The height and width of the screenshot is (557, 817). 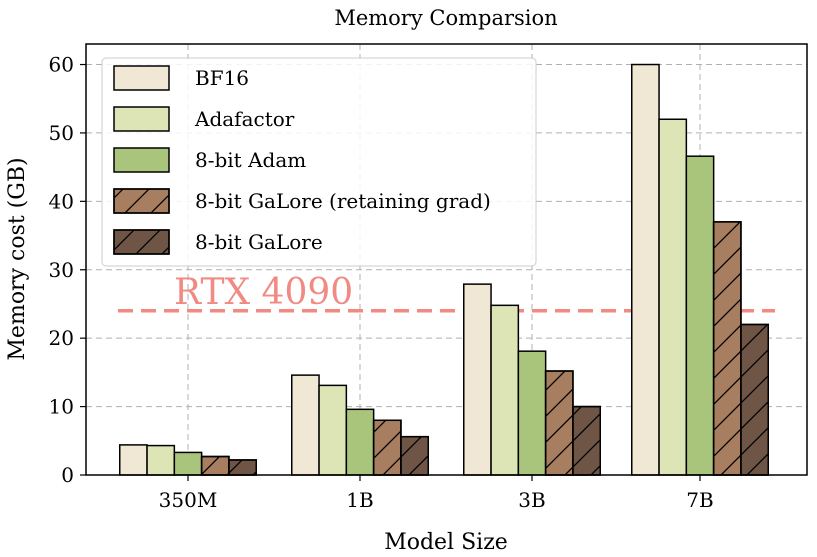 What do you see at coordinates (700, 315) in the screenshot?
I see `bar-8-bit-adam-7b` at bounding box center [700, 315].